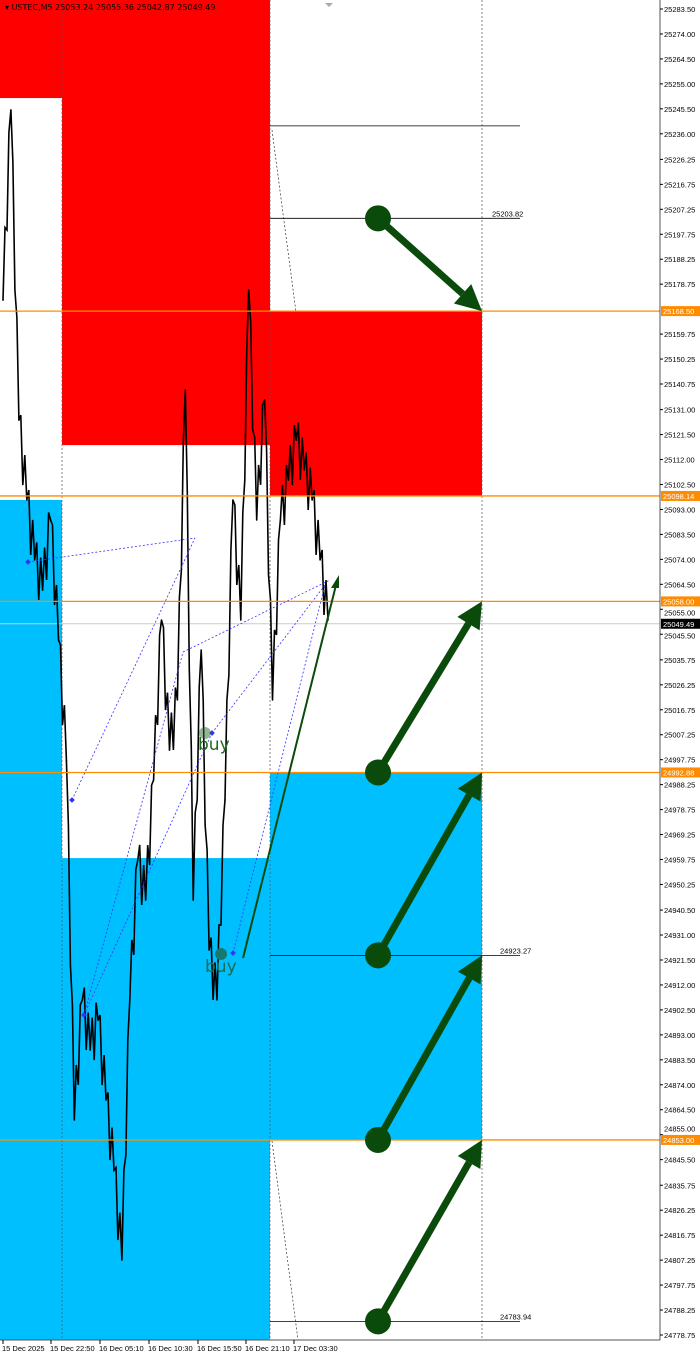 The image size is (700, 1359). I want to click on y-tick-label: 25226.25, so click(679, 159).